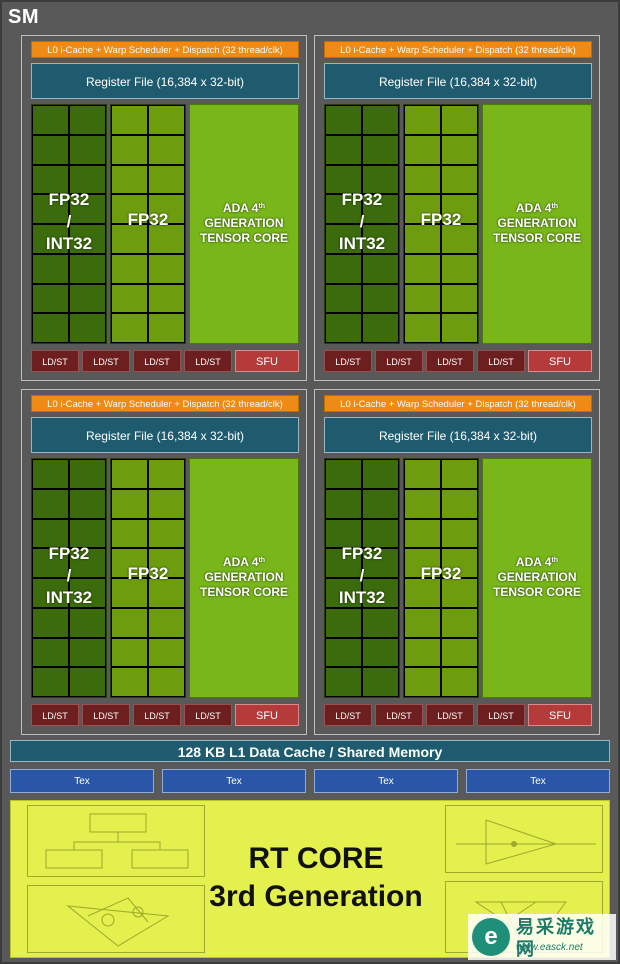  What do you see at coordinates (524, 839) in the screenshot?
I see `rt-triangle-box` at bounding box center [524, 839].